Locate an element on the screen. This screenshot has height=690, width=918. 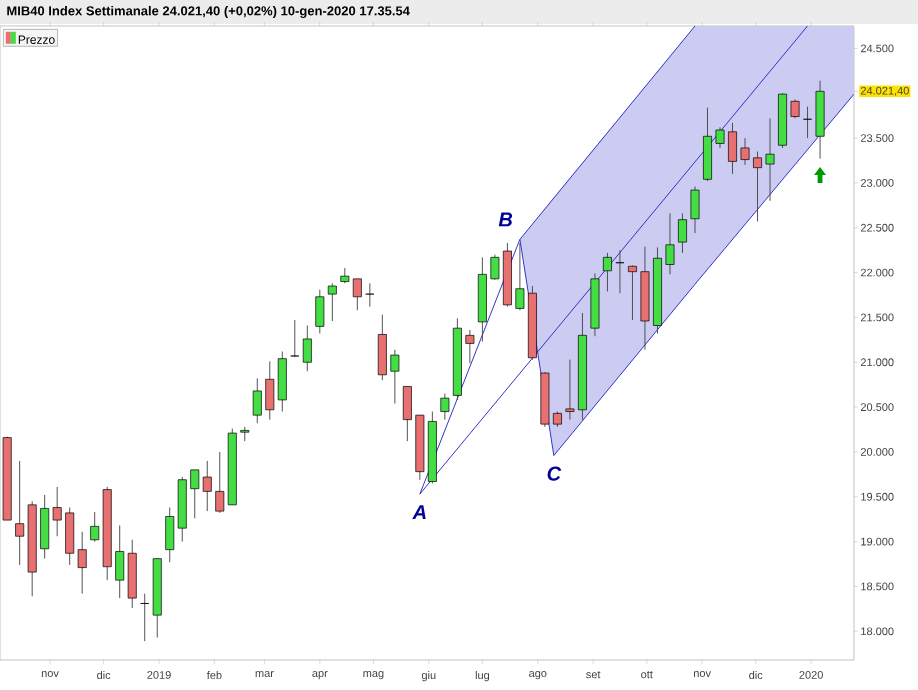
annotation: A is located at coordinates (419, 512).